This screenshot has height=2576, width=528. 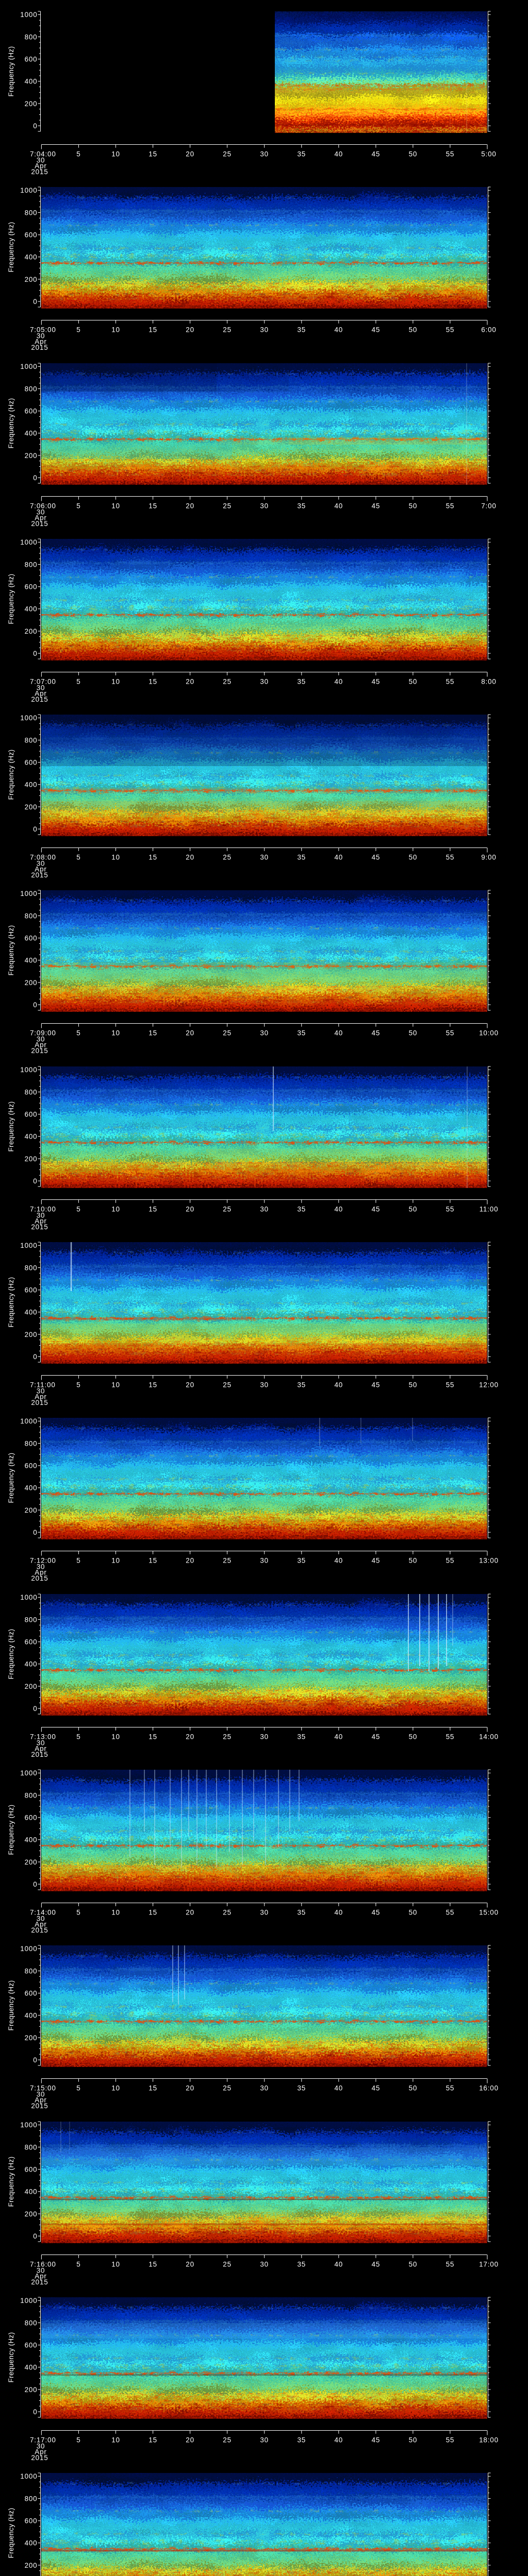 What do you see at coordinates (43, 1033) in the screenshot?
I see `svg-text: 7:09:00` at bounding box center [43, 1033].